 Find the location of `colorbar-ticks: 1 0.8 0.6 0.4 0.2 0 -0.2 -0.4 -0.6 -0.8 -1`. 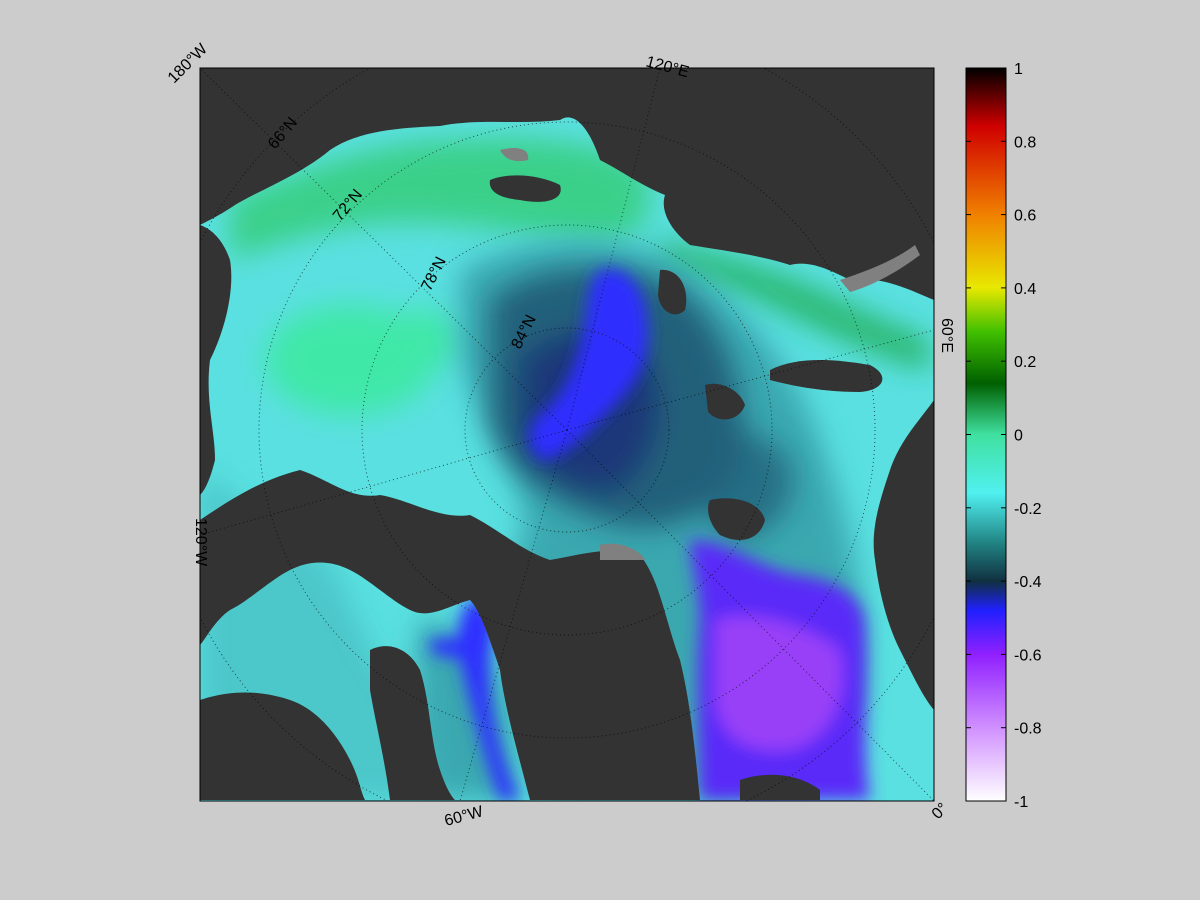

colorbar-ticks: 1 0.8 0.6 0.4 0.2 0 -0.2 -0.4 -0.6 -0.8 -1 is located at coordinates (1004, 436).